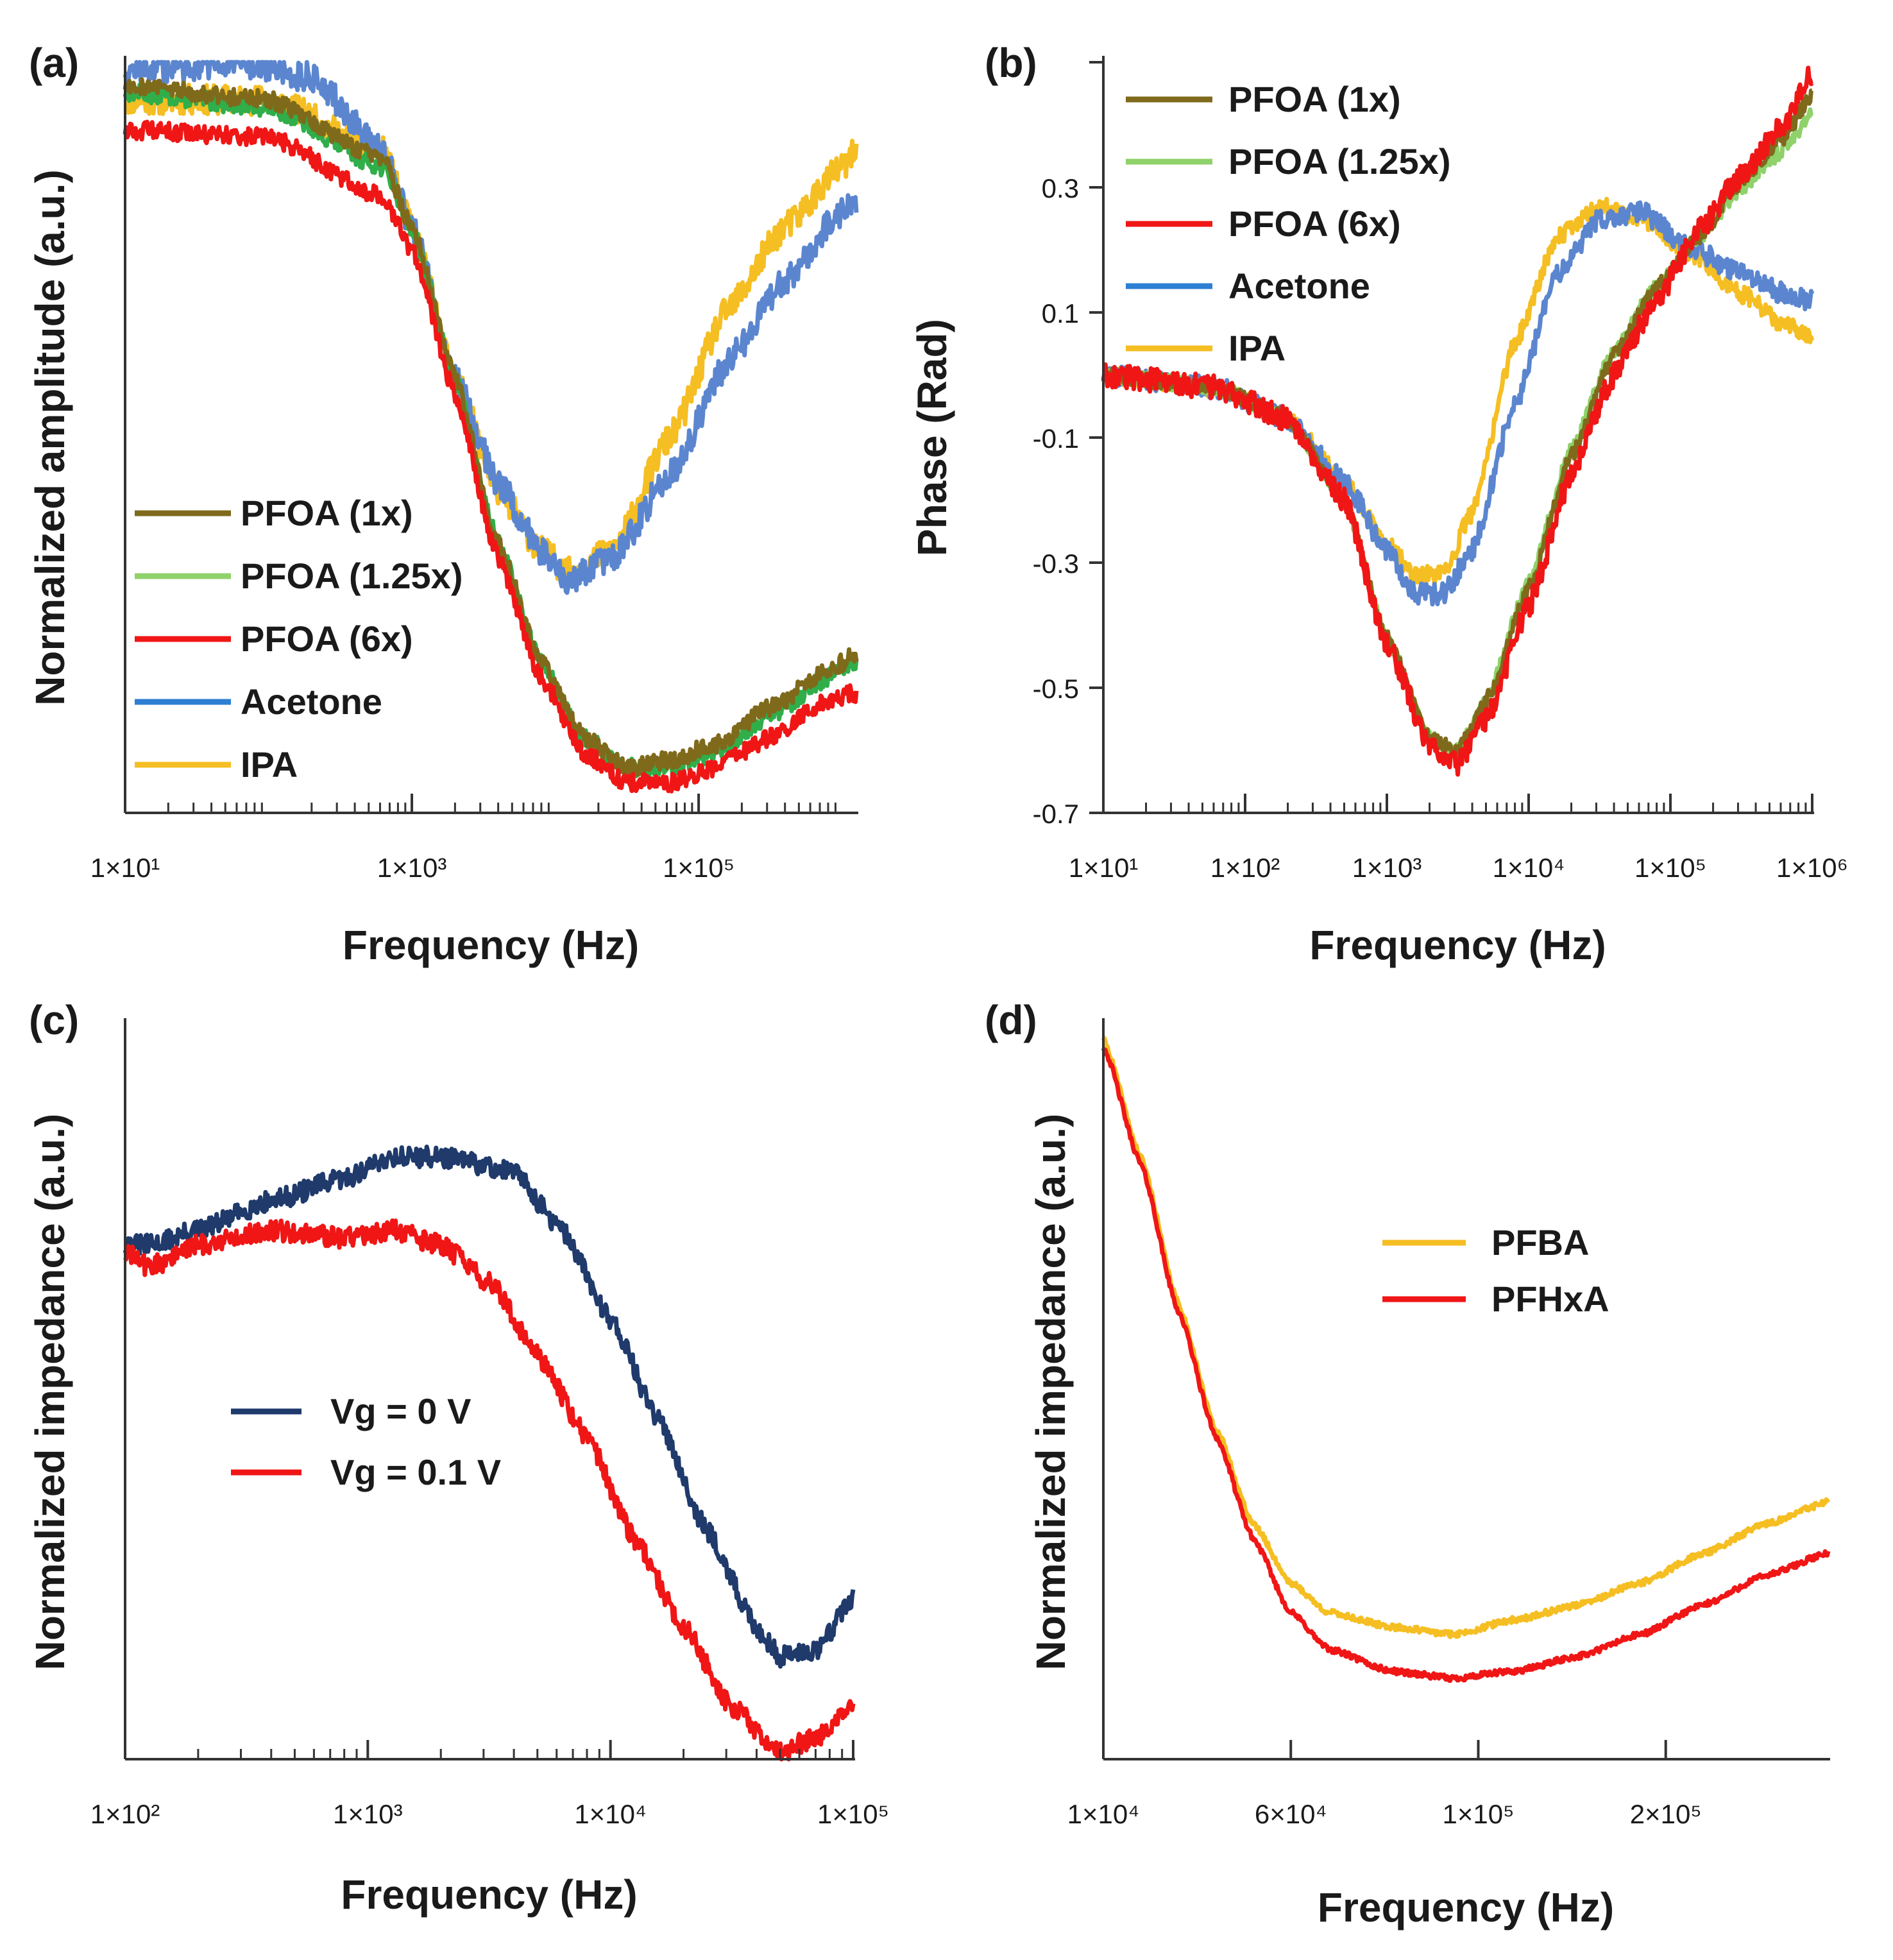 This screenshot has width=1893, height=1960. What do you see at coordinates (327, 513) in the screenshot?
I see `legend-label-a-0: PFOA (1x)` at bounding box center [327, 513].